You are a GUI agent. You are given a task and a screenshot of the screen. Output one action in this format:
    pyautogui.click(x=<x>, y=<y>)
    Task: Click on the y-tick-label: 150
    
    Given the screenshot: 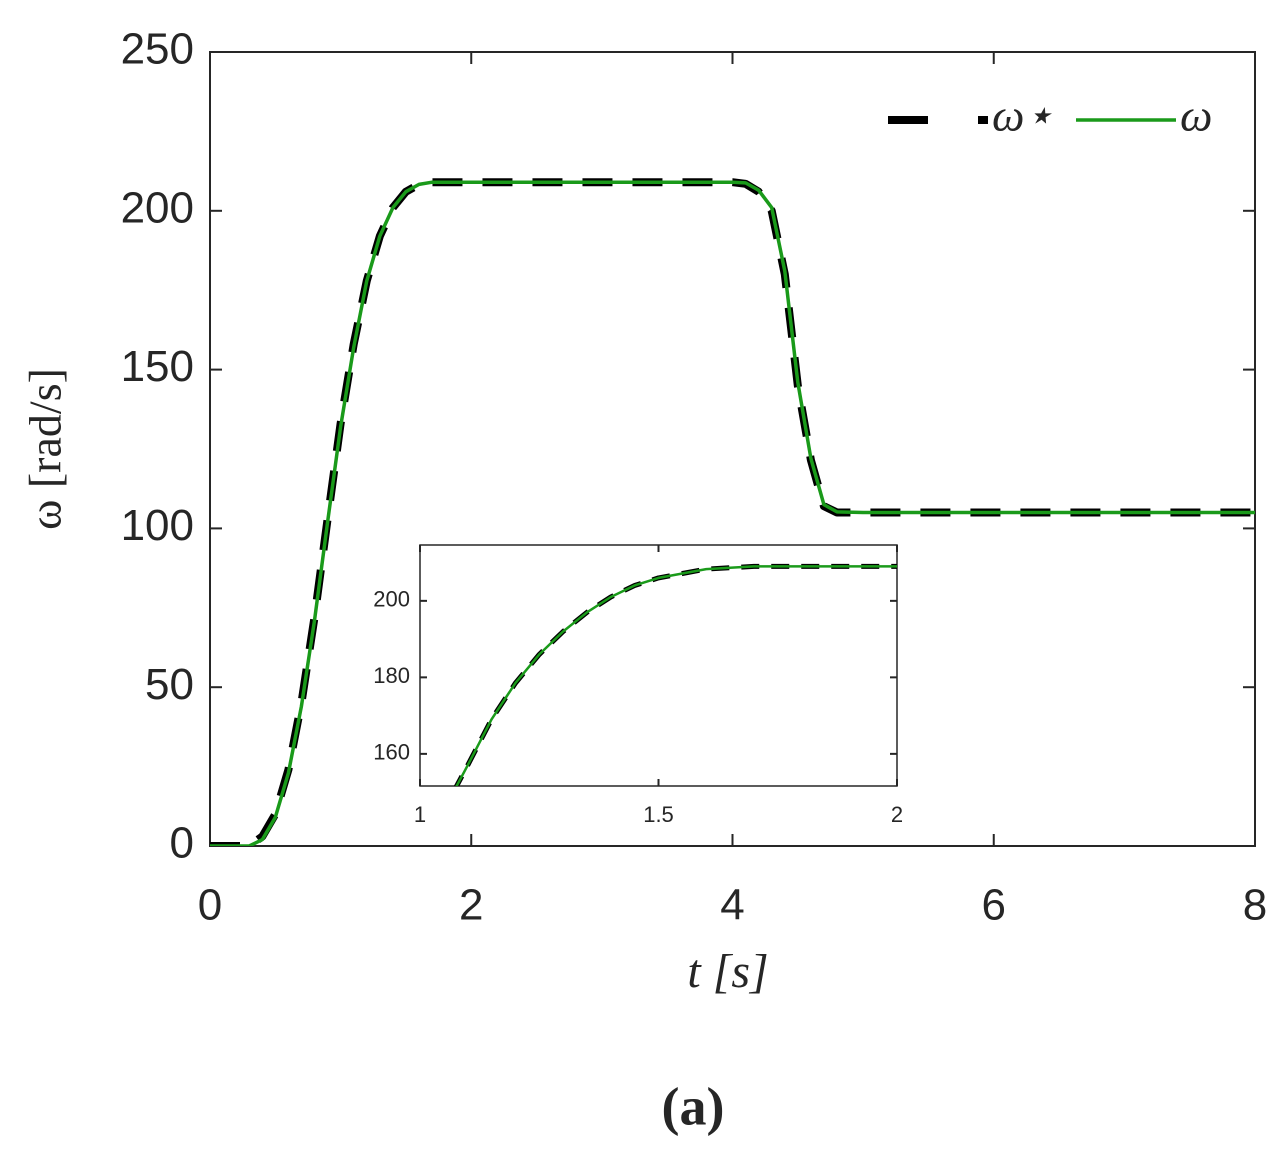 What is the action you would take?
    pyautogui.click(x=157, y=366)
    